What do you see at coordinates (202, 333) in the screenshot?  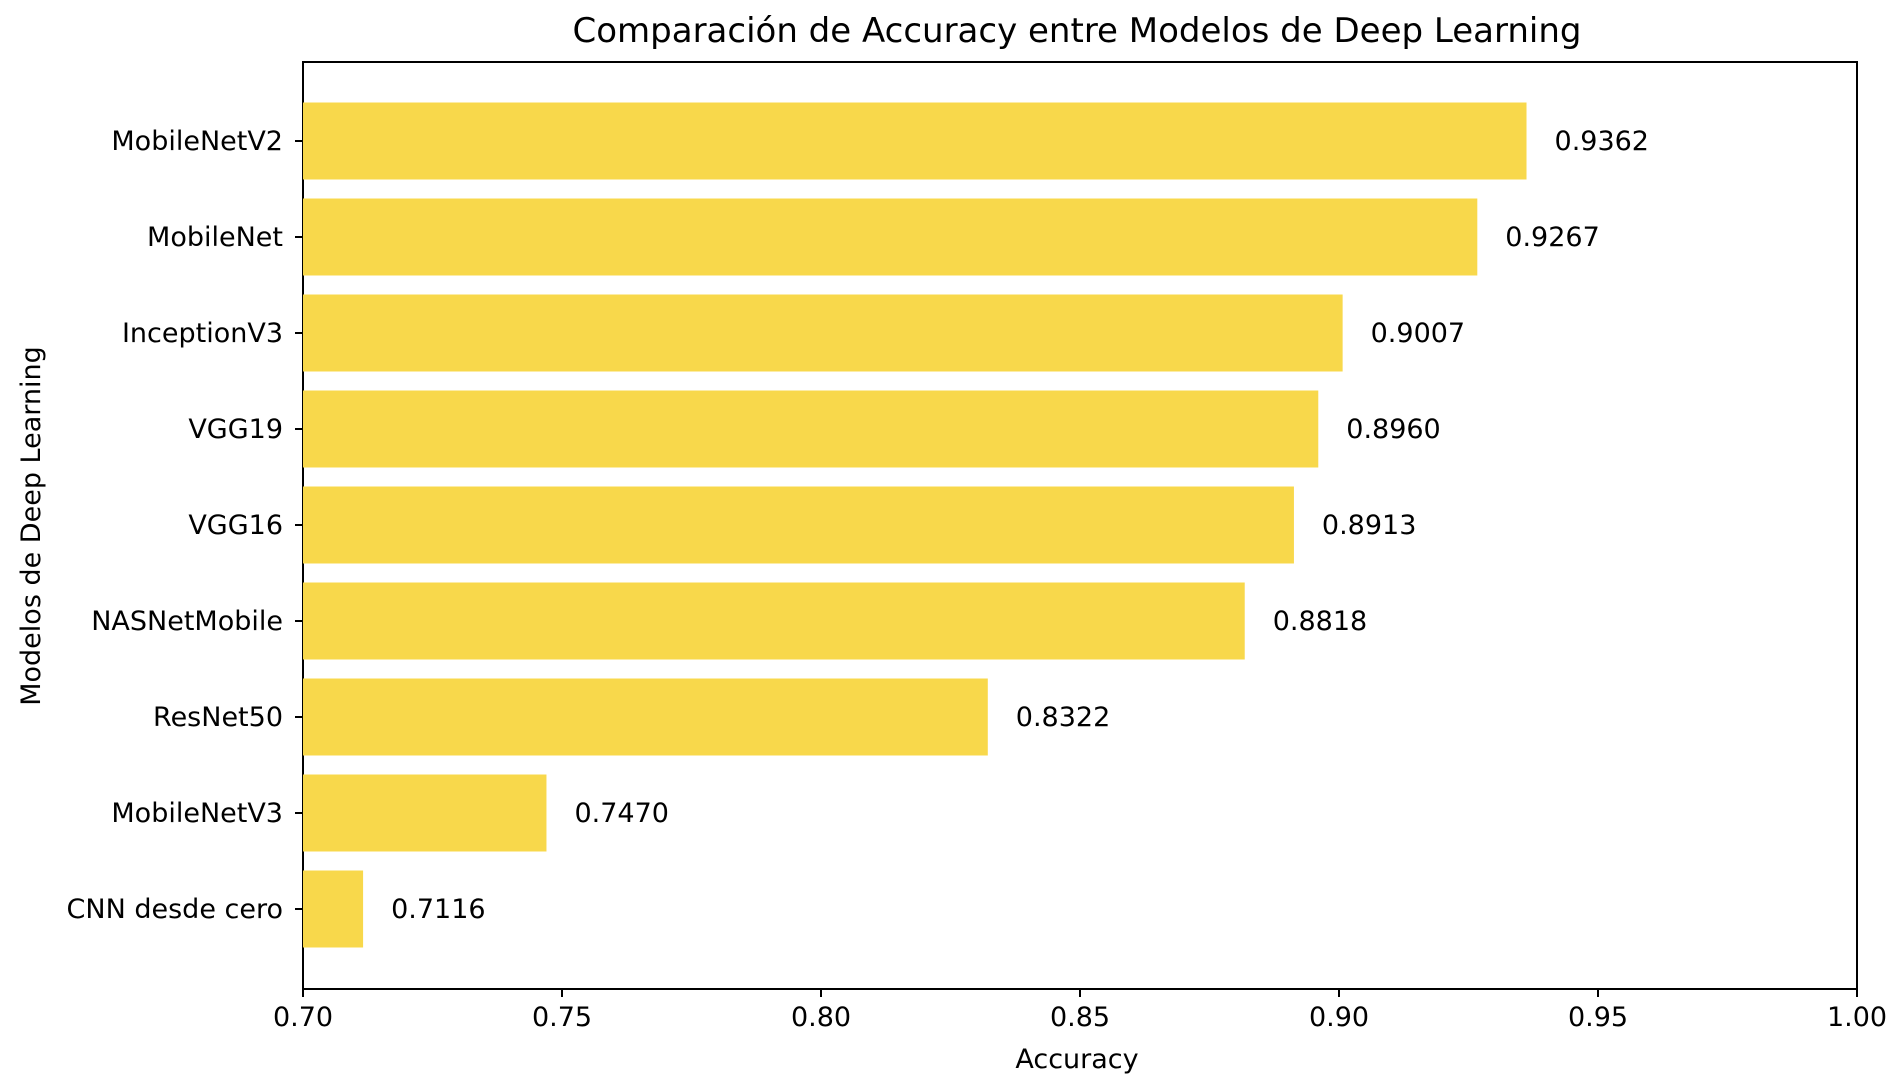 I see `y-tick-label: InceptionV3` at bounding box center [202, 333].